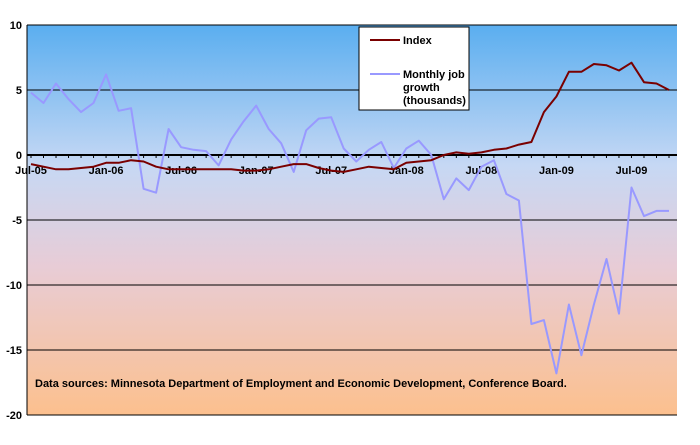 This screenshot has height=445, width=700. What do you see at coordinates (19, 156) in the screenshot?
I see `y-tick-label: 0` at bounding box center [19, 156].